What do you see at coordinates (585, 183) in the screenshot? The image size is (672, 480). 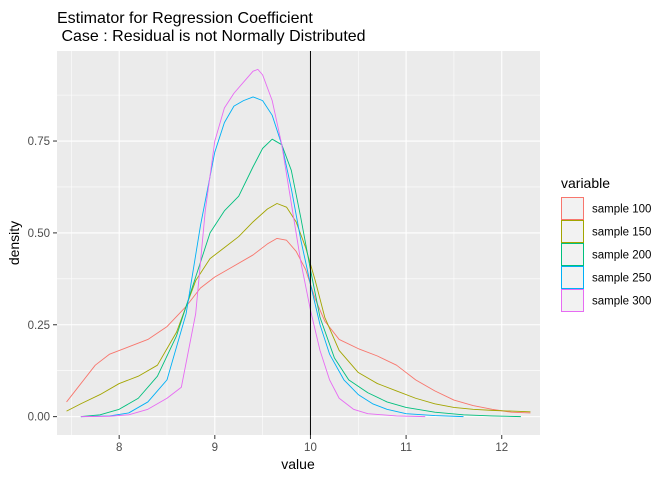 I see `legend-title: variable` at bounding box center [585, 183].